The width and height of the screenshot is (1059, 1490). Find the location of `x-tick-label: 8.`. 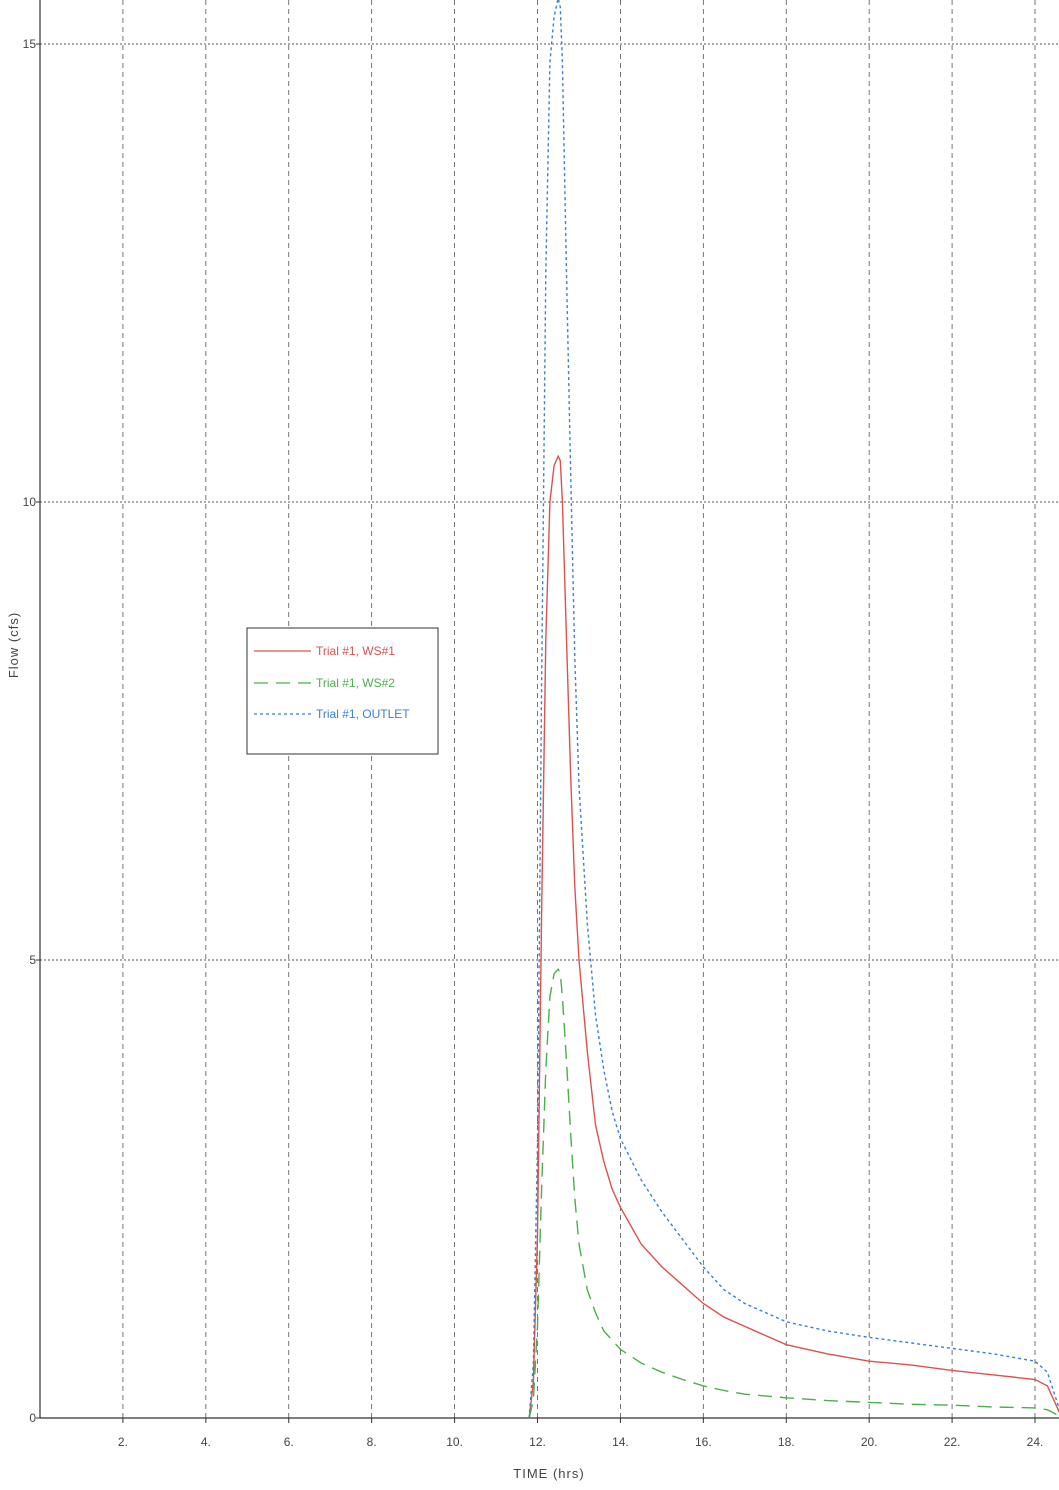

x-tick-label: 8. is located at coordinates (372, 1442).